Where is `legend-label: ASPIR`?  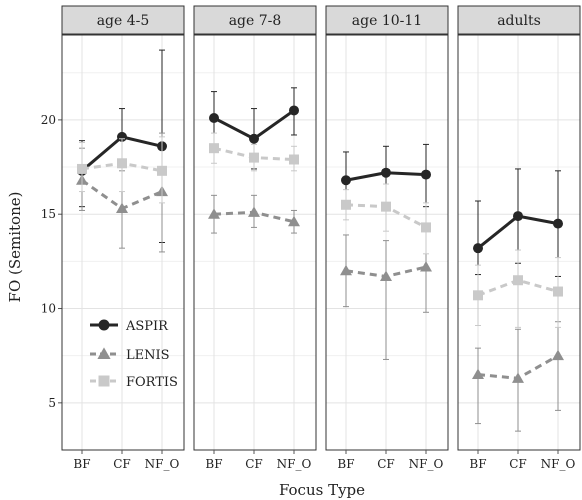
legend-label: ASPIR is located at coordinates (147, 326).